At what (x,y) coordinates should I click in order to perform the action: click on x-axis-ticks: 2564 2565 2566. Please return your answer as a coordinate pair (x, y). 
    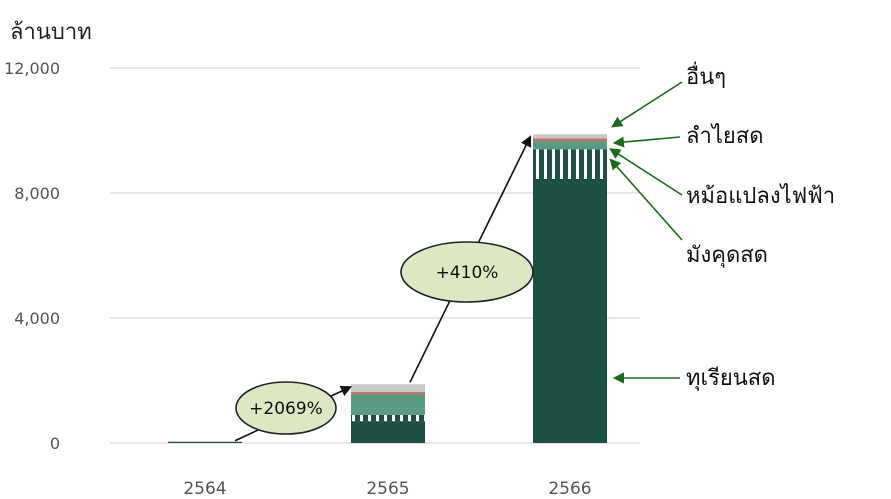
    Looking at the image, I should click on (387, 489).